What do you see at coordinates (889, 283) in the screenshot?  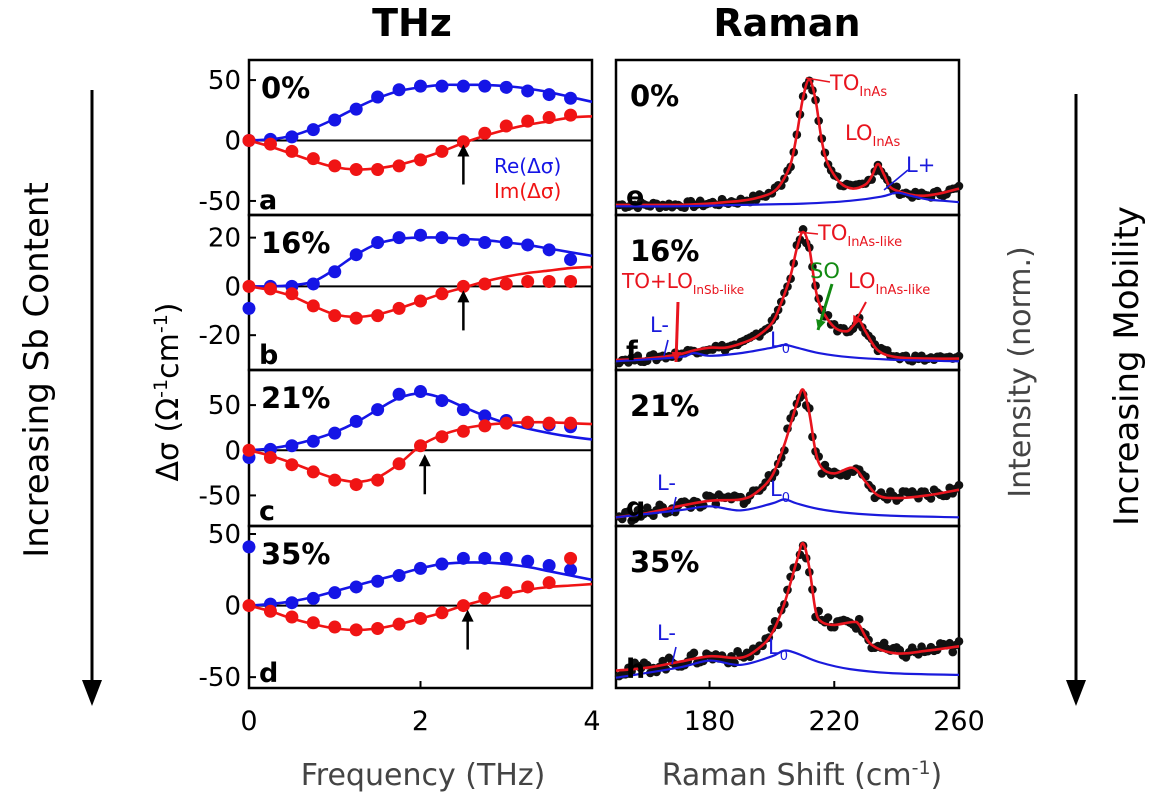 I see `lo-inas-like-label: LOInAs-like` at bounding box center [889, 283].